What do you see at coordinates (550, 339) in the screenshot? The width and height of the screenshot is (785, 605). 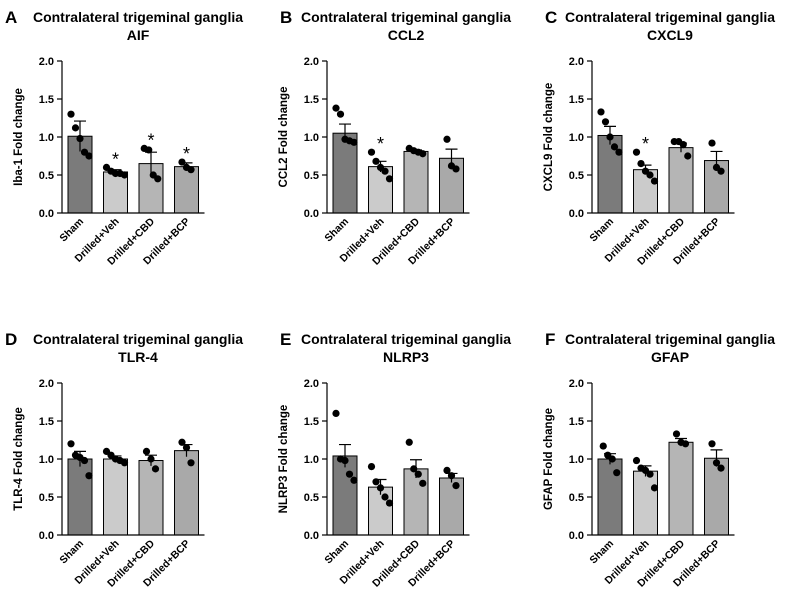 I see `panel-letter: F` at bounding box center [550, 339].